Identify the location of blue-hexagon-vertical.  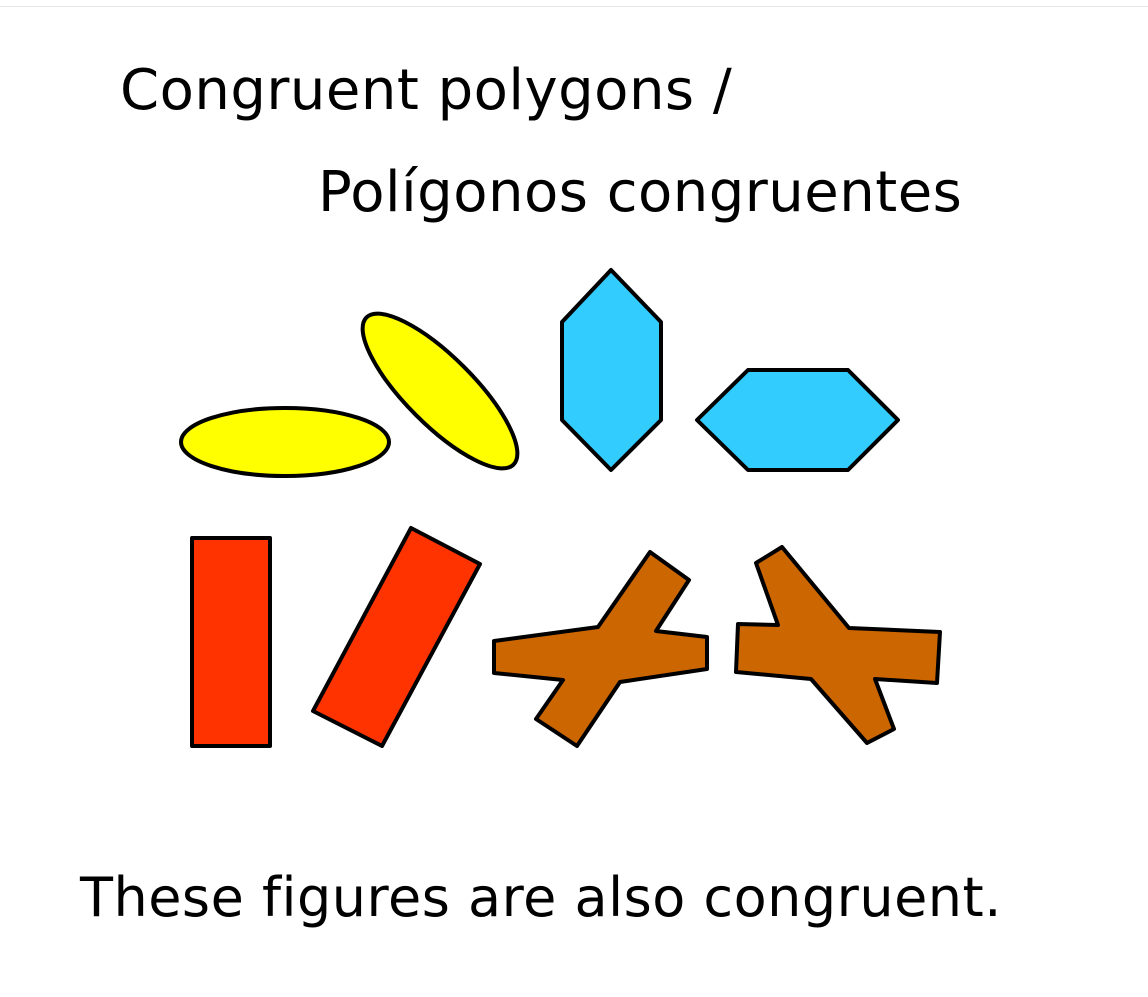
(611, 370).